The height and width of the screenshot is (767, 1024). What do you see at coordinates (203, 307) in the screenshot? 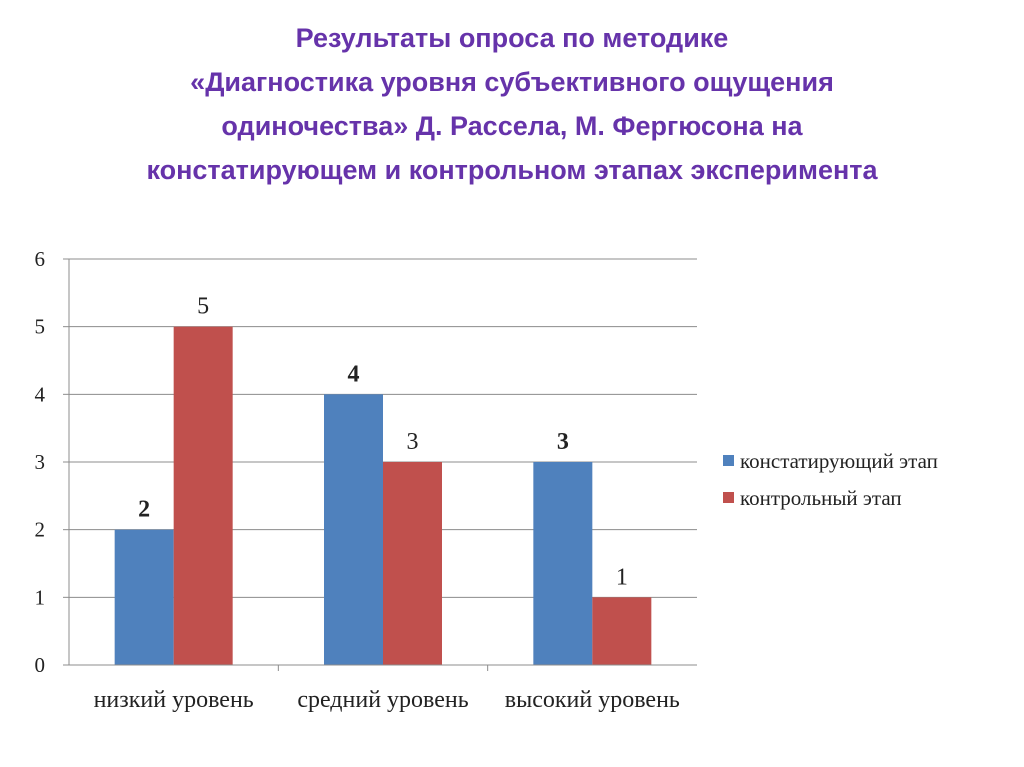
I see `data-label: 5` at bounding box center [203, 307].